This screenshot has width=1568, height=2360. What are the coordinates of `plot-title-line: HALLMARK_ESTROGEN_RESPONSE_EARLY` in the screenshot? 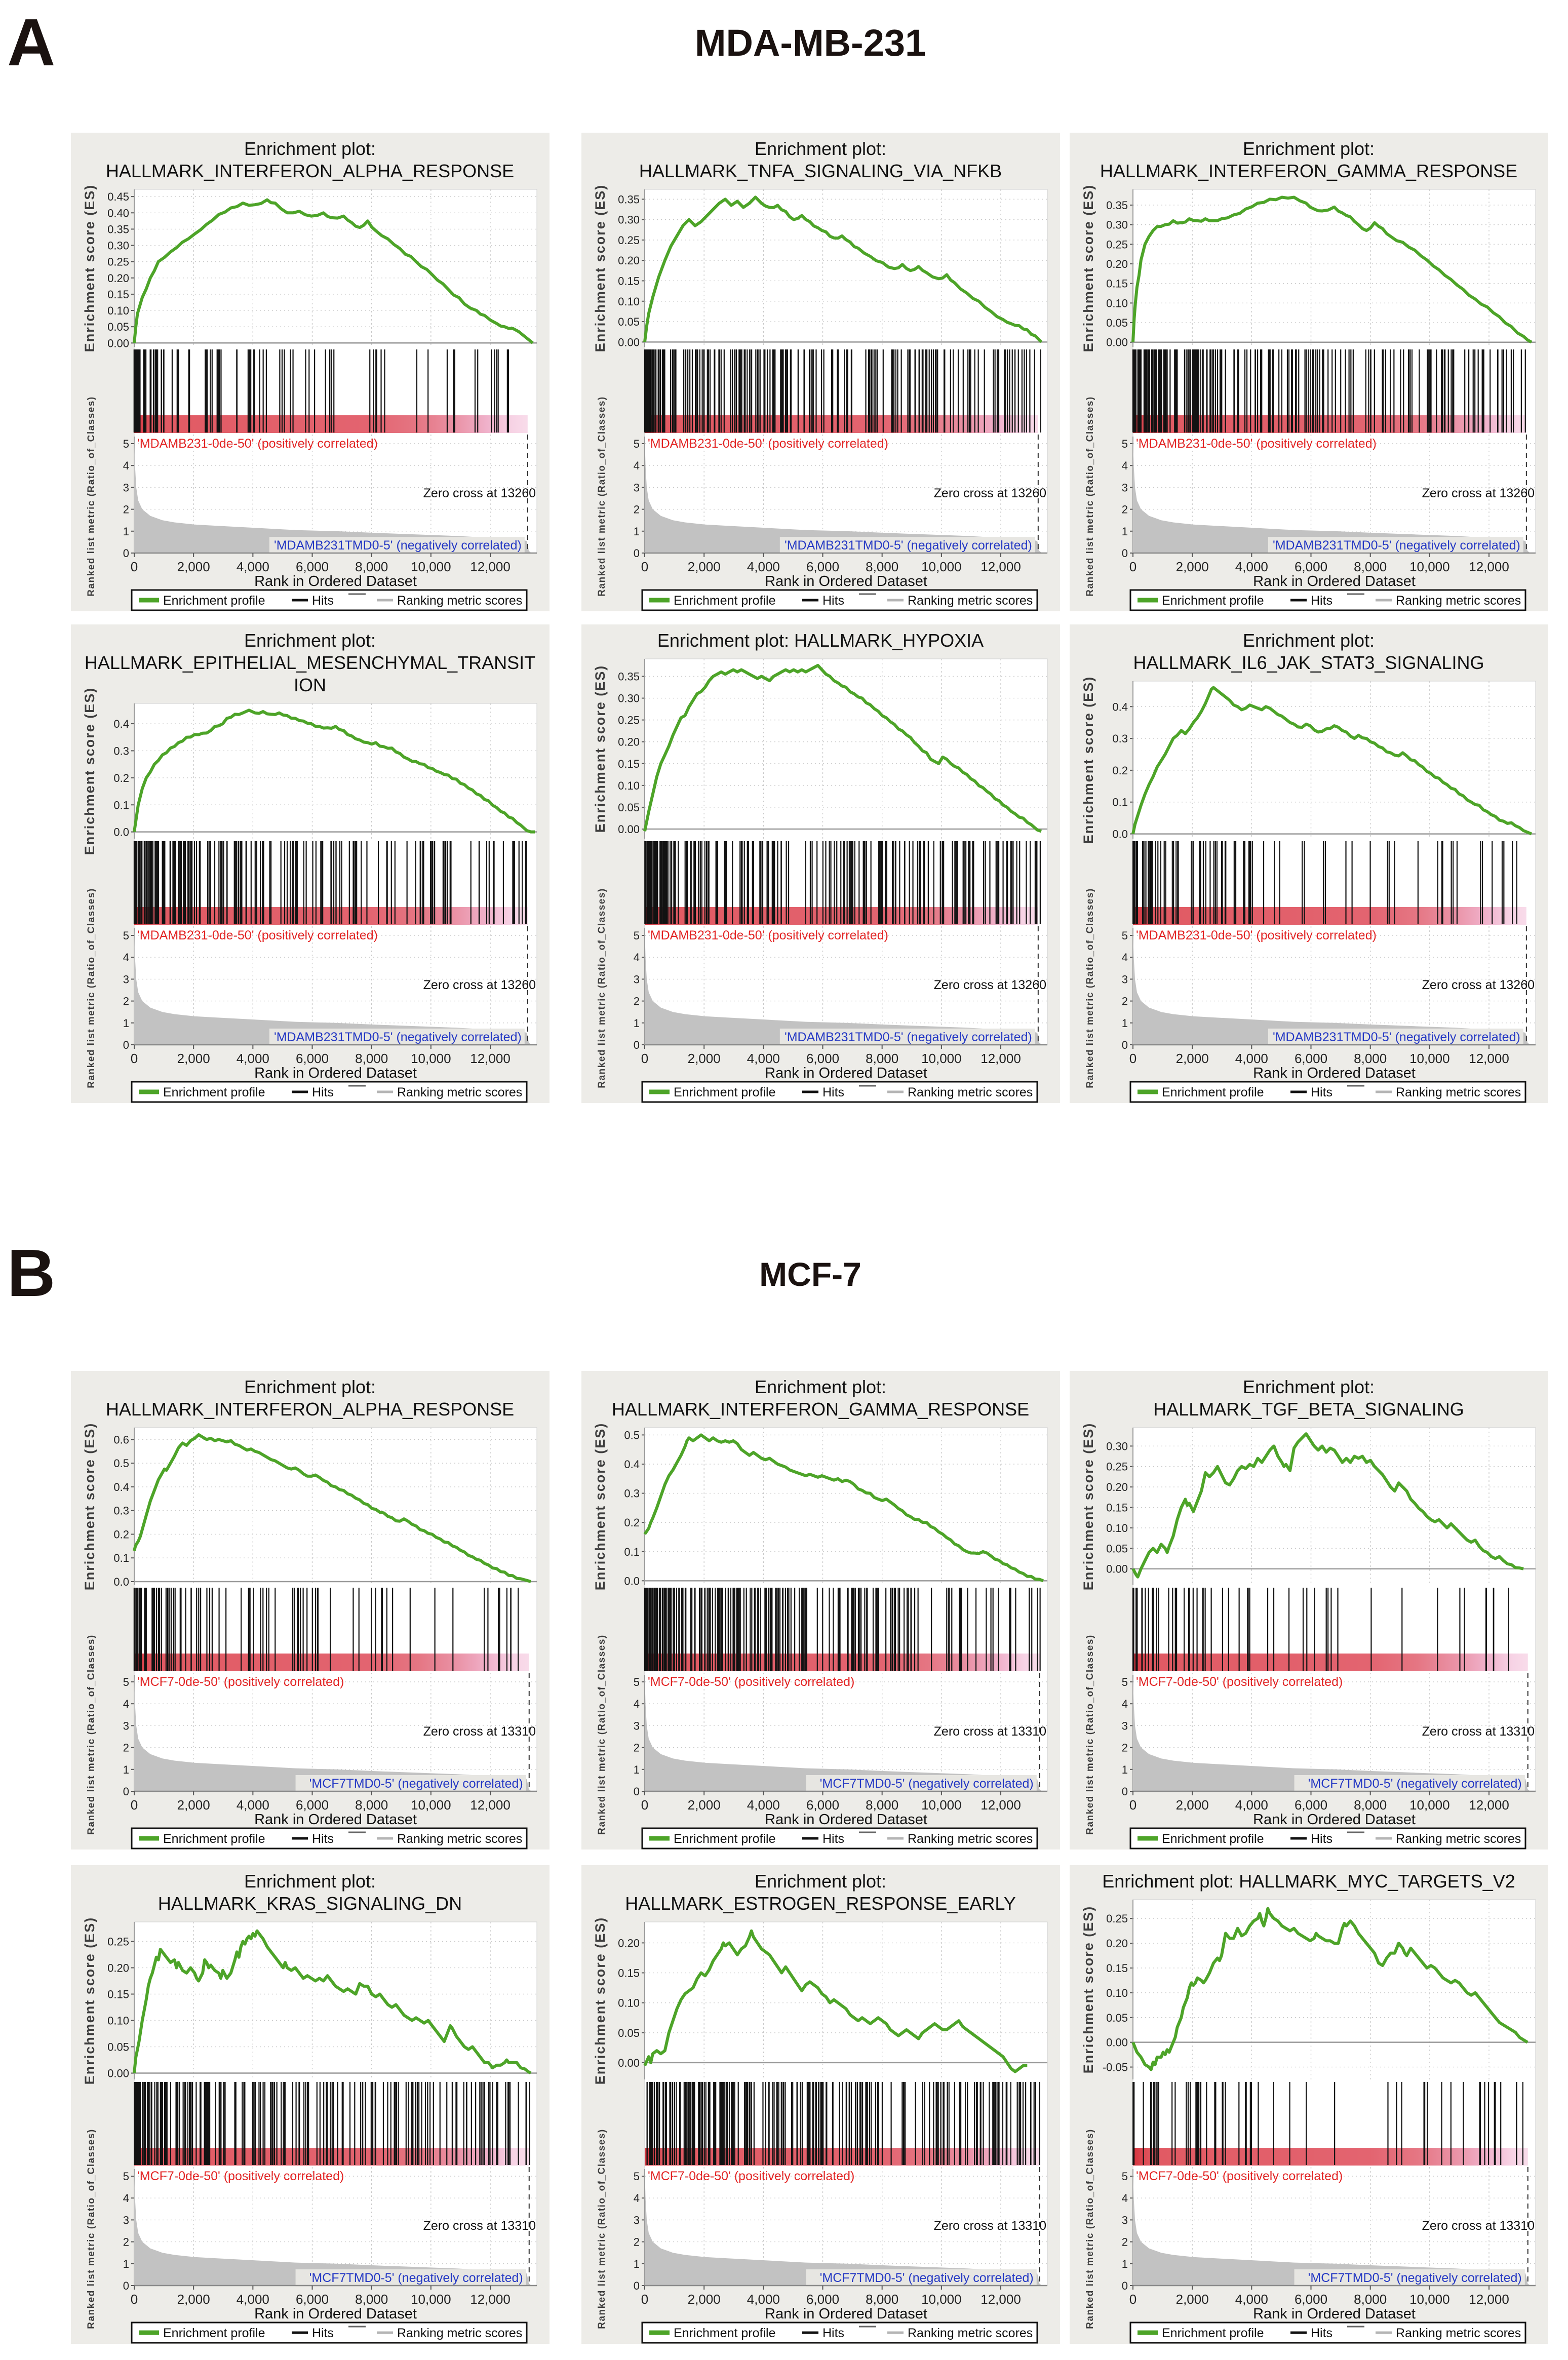 It's located at (820, 1903).